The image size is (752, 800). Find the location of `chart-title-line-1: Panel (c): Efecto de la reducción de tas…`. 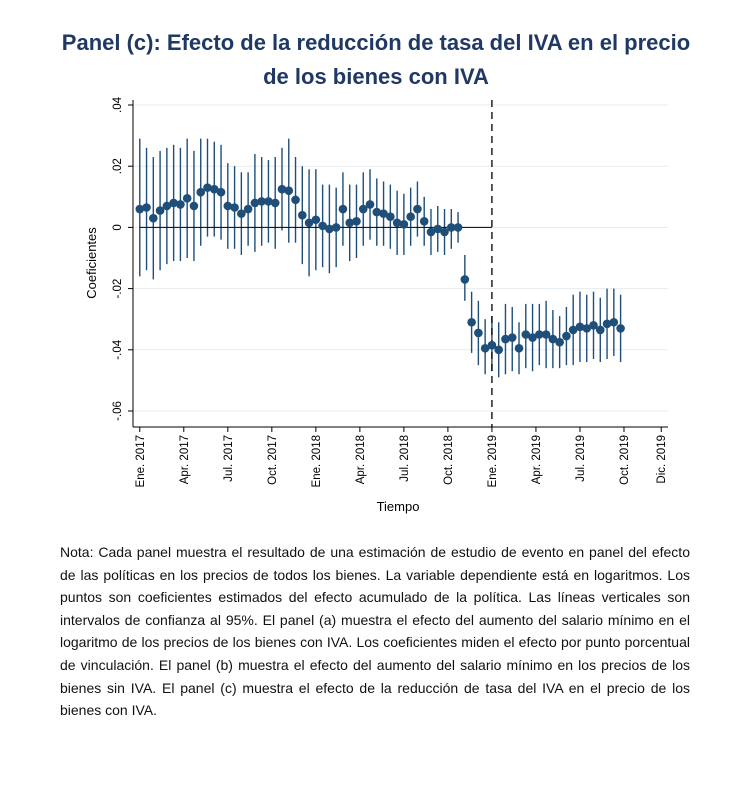

chart-title-line-1: Panel (c): Efecto de la reducción de tas… is located at coordinates (376, 42).